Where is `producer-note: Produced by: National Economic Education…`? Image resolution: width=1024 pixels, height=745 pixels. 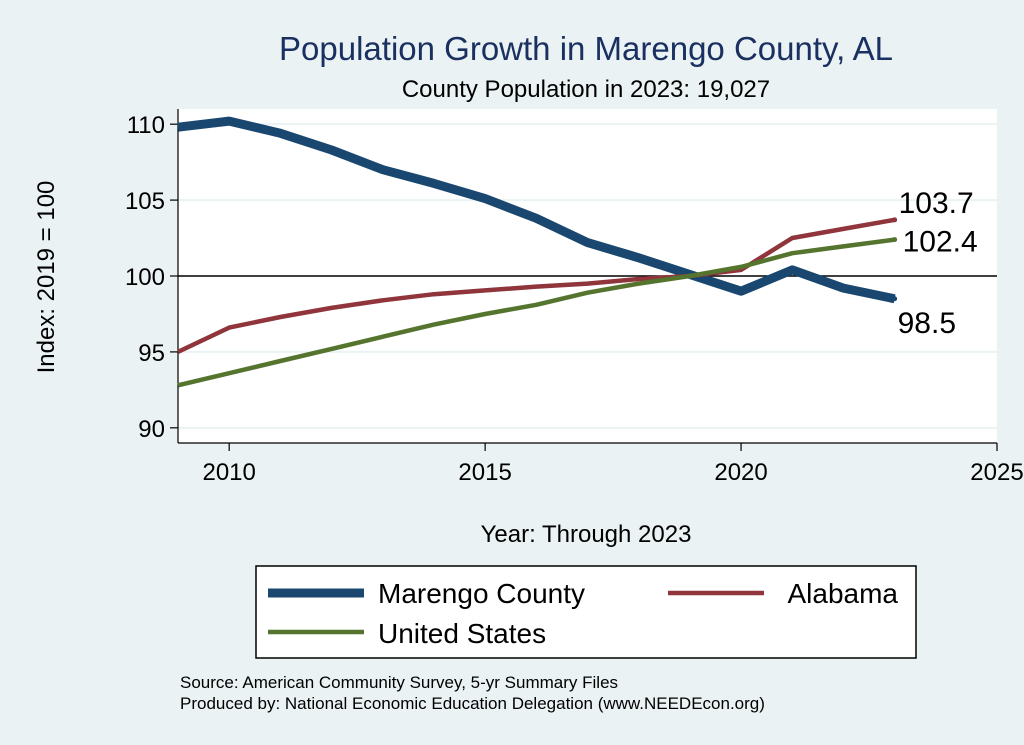
producer-note: Produced by: National Economic Education… is located at coordinates (472, 703).